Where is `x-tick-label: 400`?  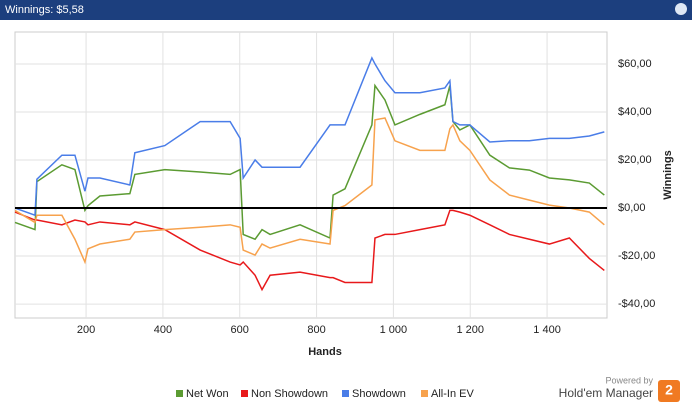
x-tick-label: 400 is located at coordinates (163, 330).